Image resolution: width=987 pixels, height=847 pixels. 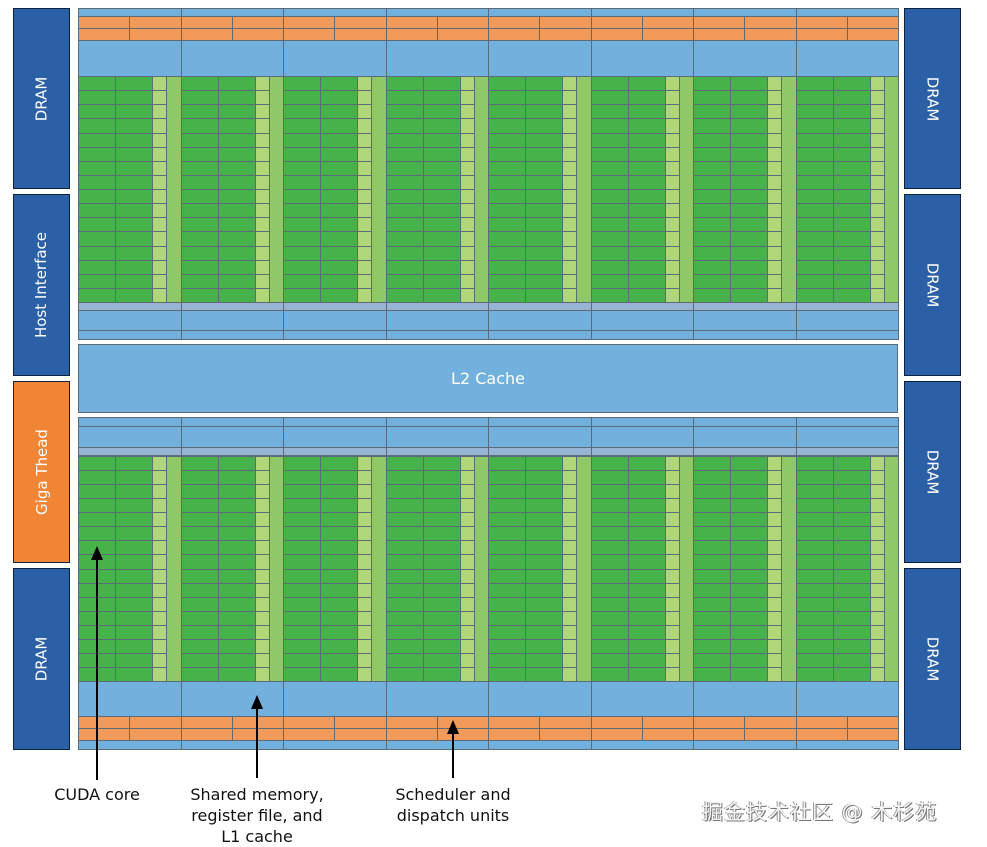 What do you see at coordinates (932, 472) in the screenshot?
I see `right-dram-3: DRAM` at bounding box center [932, 472].